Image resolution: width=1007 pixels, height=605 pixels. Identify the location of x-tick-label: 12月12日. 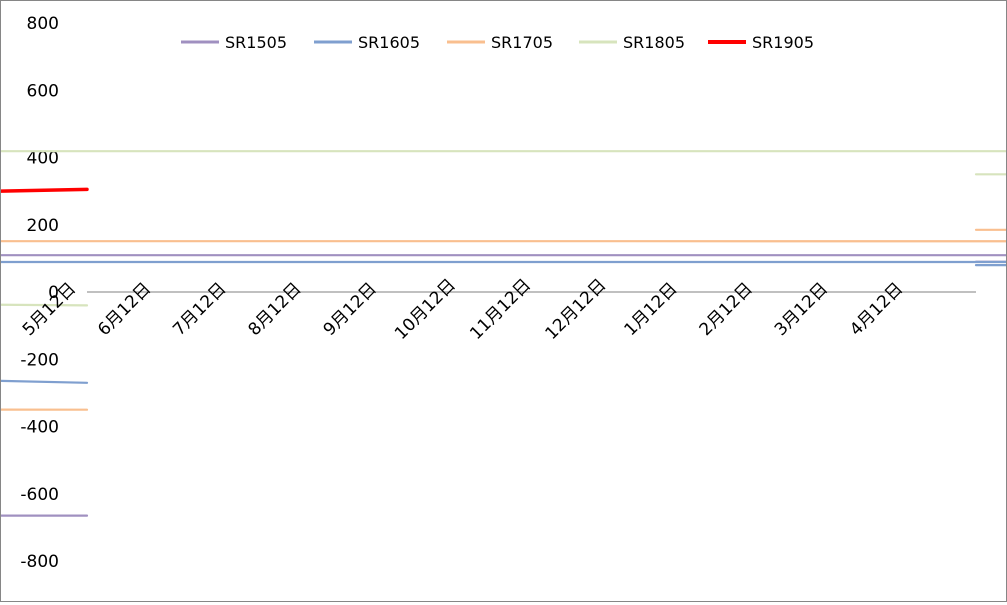
(575, 309).